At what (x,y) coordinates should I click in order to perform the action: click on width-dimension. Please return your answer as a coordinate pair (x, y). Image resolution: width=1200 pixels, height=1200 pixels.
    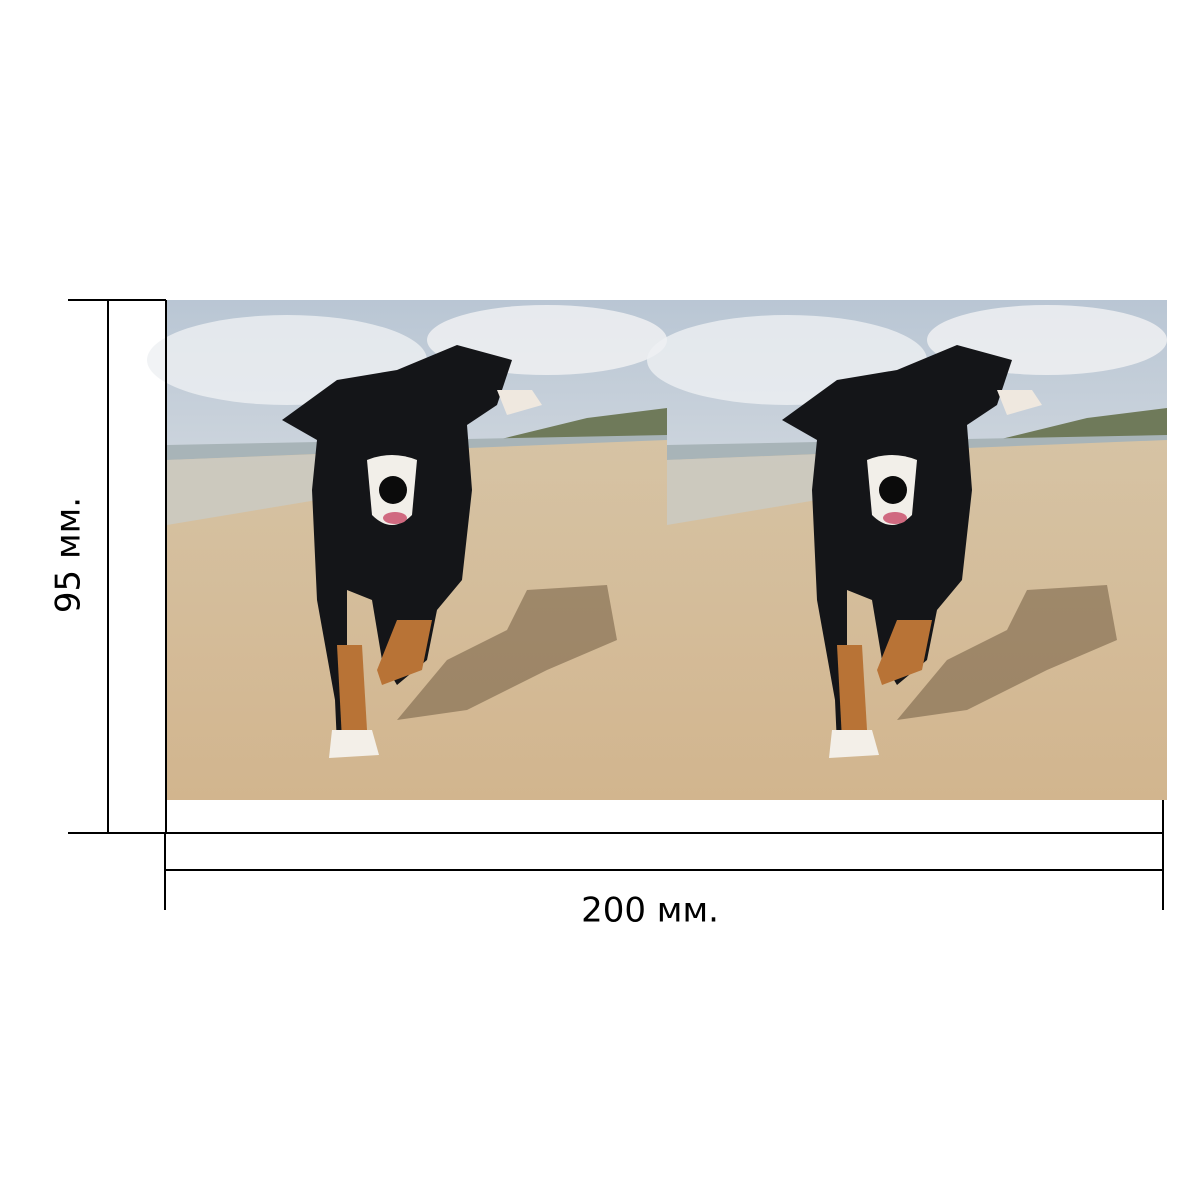
    Looking at the image, I should click on (664, 855).